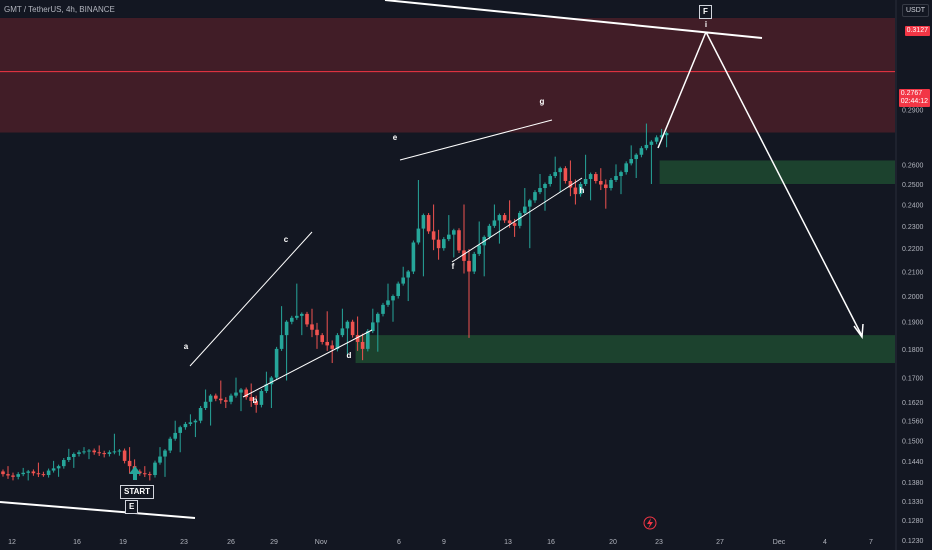  What do you see at coordinates (913, 441) in the screenshot?
I see `price-tick-label: 0.1500` at bounding box center [913, 441].